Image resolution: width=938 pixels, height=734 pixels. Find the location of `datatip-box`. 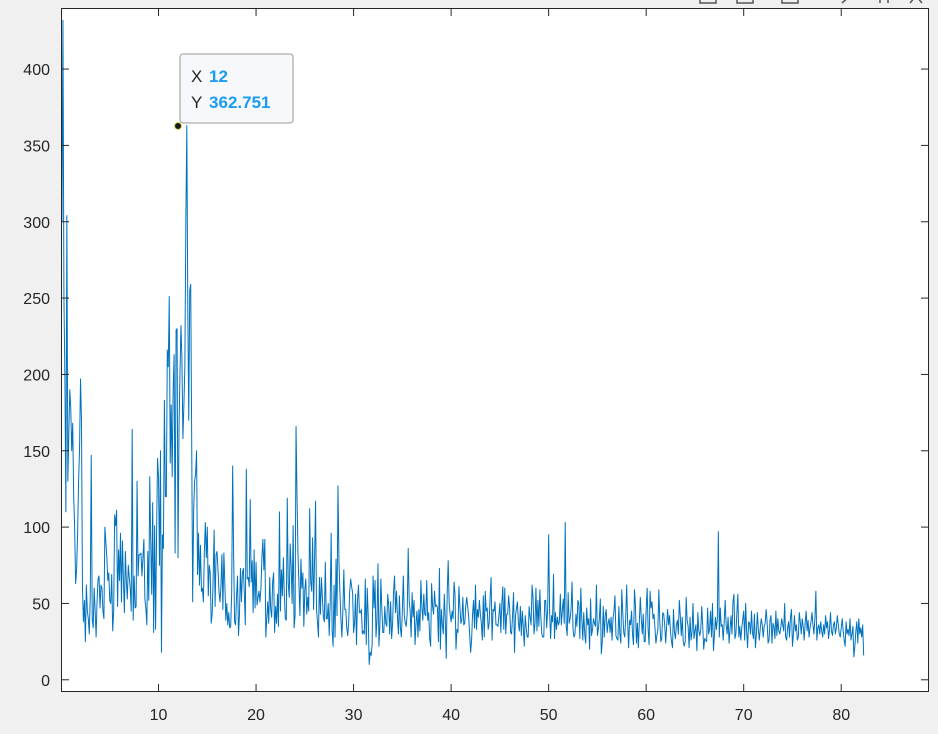

datatip-box is located at coordinates (236, 88).